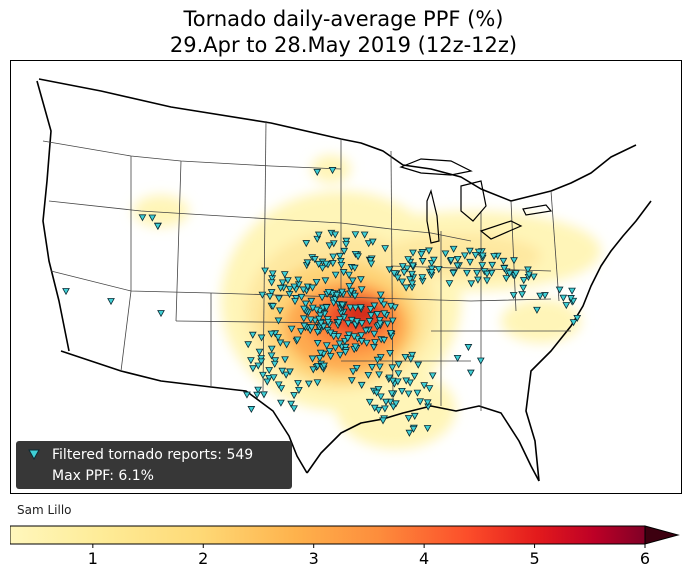 Image resolution: width=687 pixels, height=579 pixels. What do you see at coordinates (313, 558) in the screenshot?
I see `colorbar-tick-label: 3` at bounding box center [313, 558].